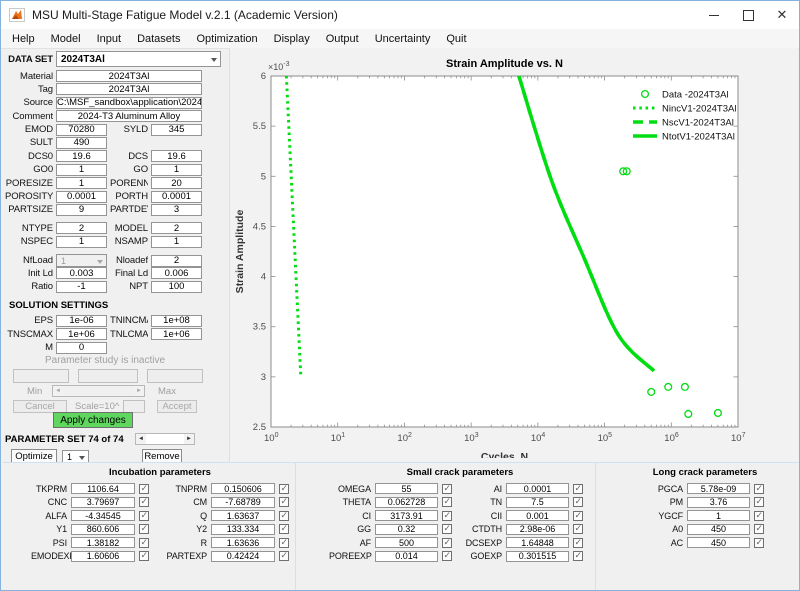  Describe the element at coordinates (109, 38) in the screenshot. I see `menu-item: Input` at that location.